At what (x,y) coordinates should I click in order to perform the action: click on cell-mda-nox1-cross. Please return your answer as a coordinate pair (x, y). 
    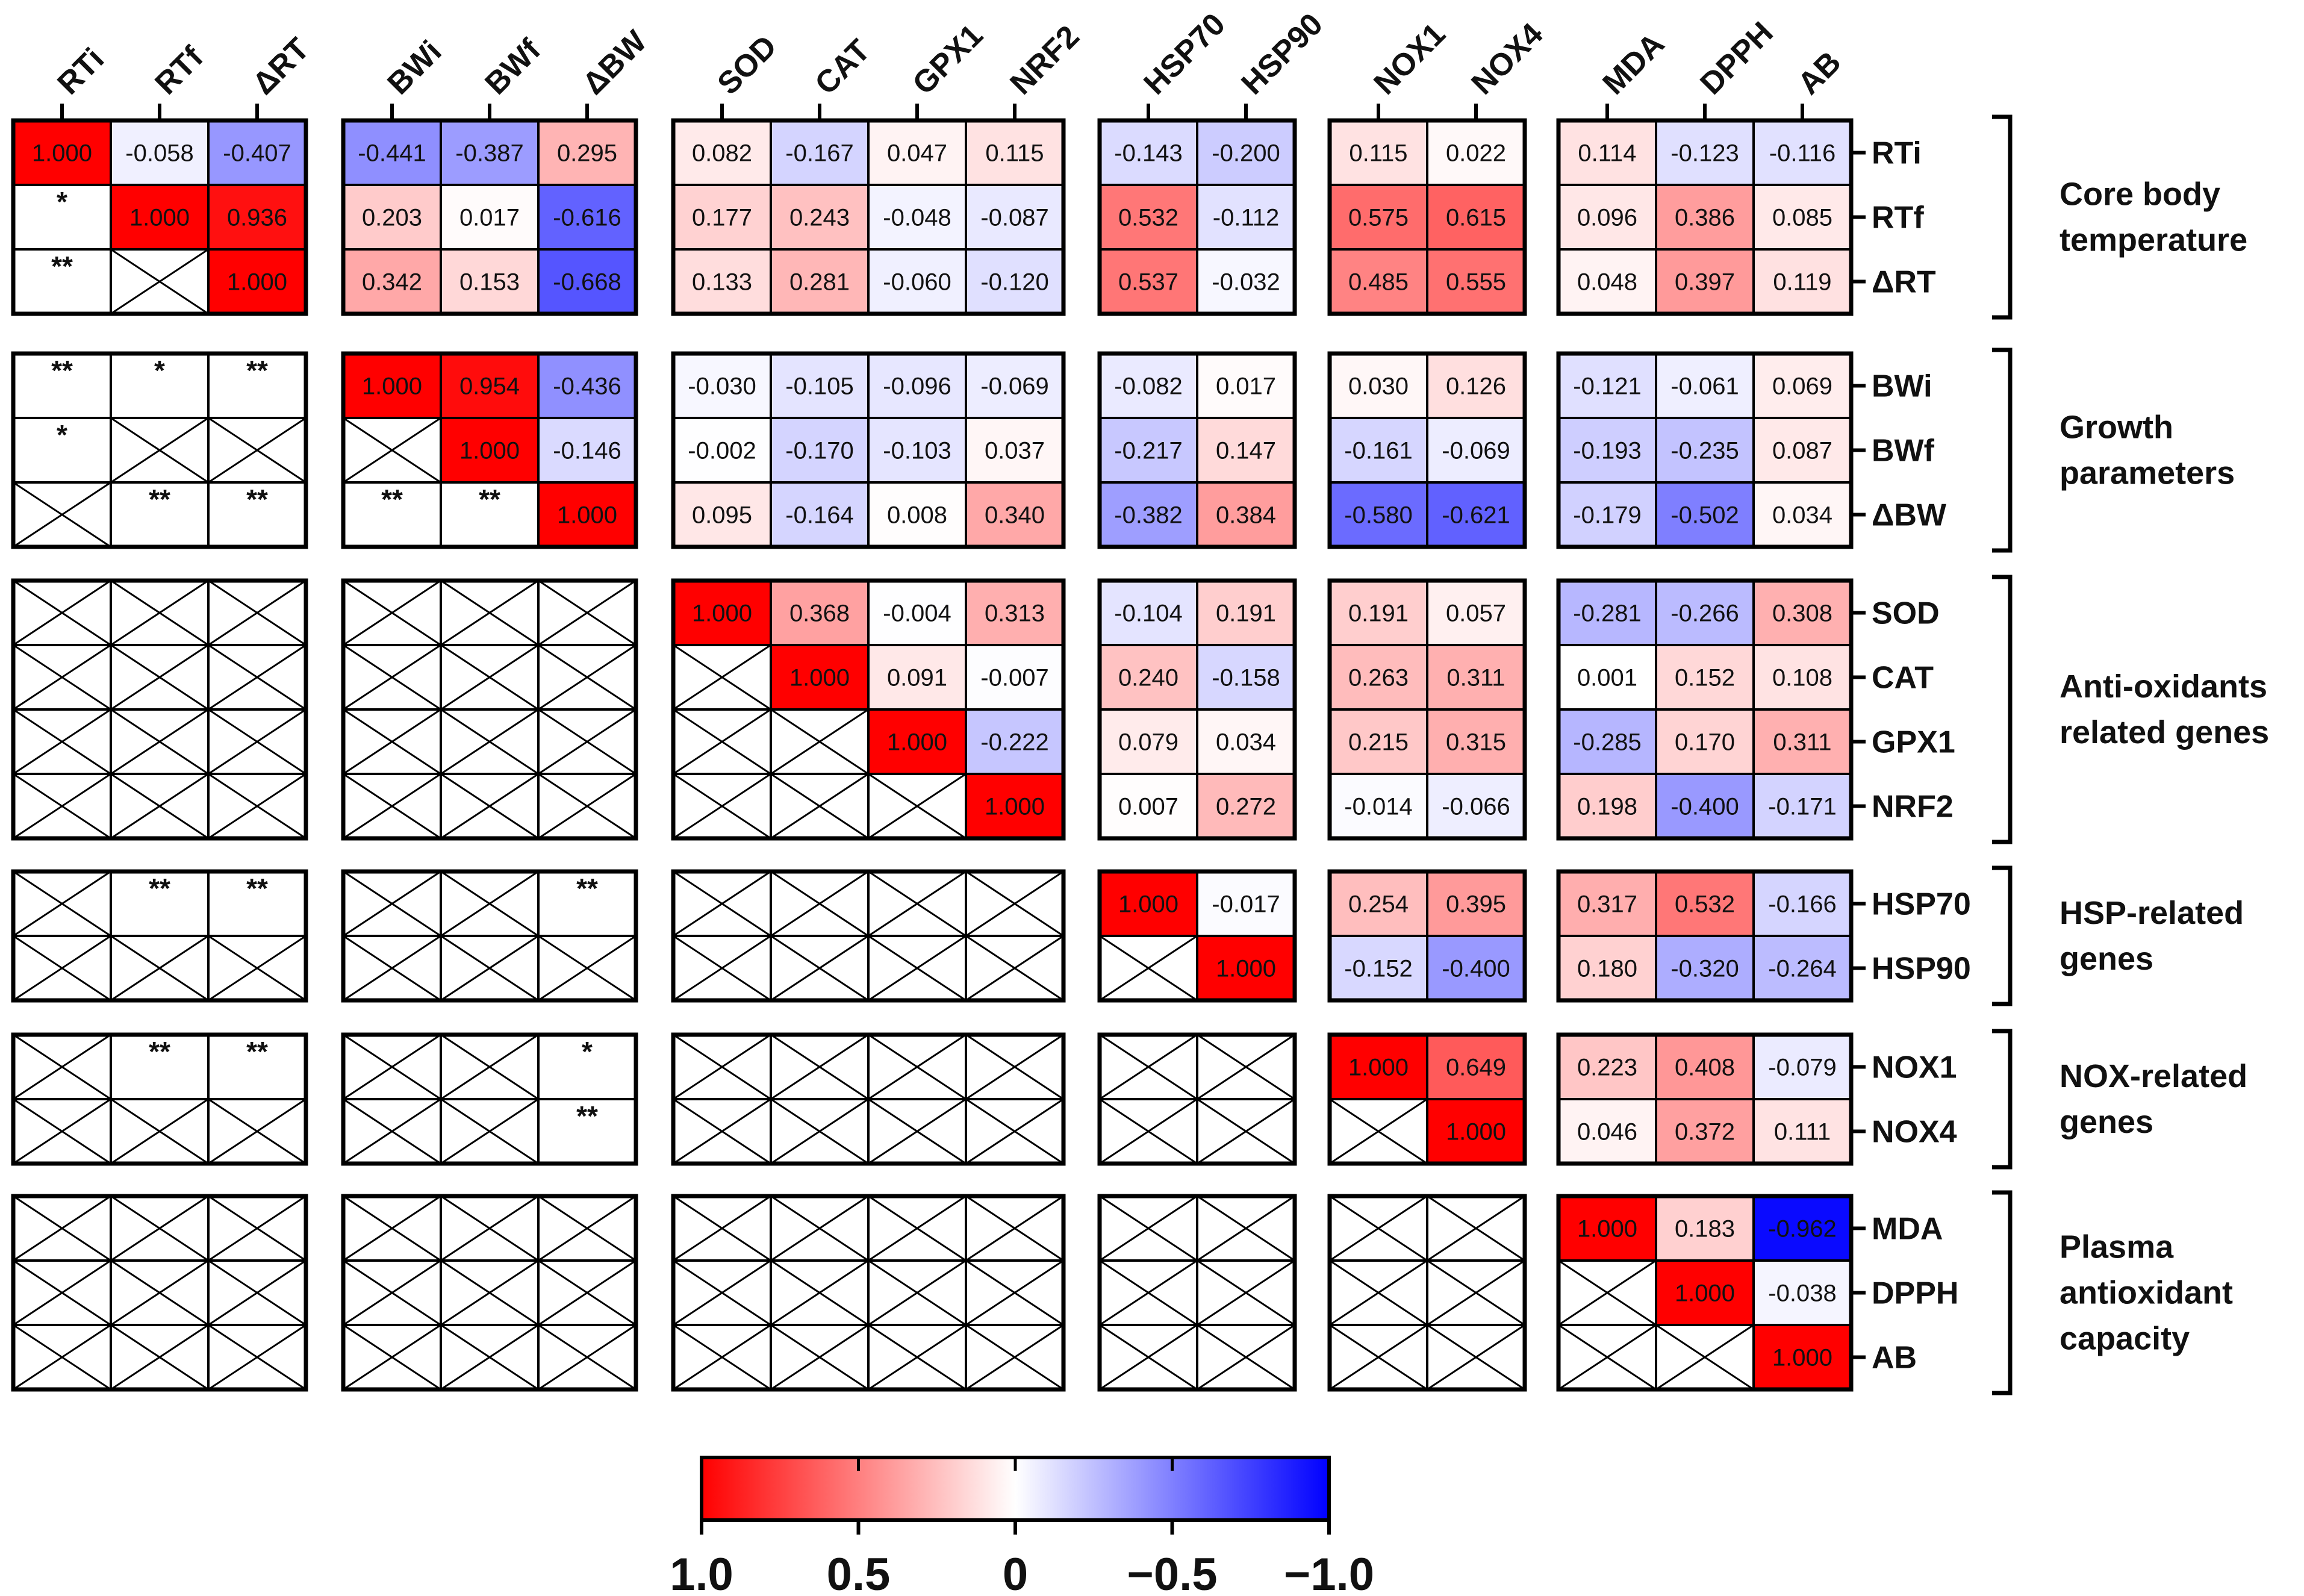
    Looking at the image, I should click on (1378, 1228).